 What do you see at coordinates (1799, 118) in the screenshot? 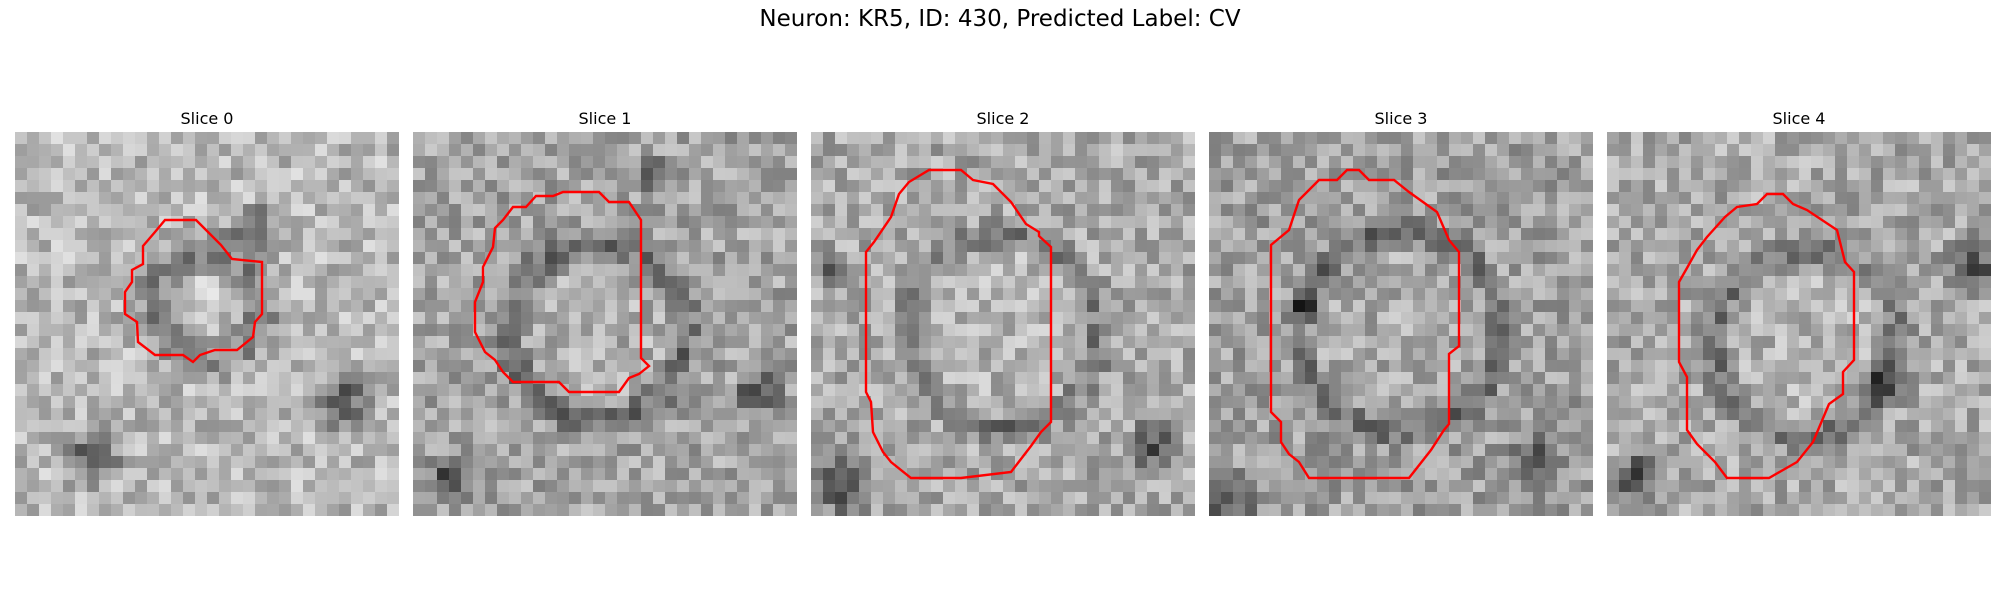
I see `slice-title-4: Slice 4` at bounding box center [1799, 118].